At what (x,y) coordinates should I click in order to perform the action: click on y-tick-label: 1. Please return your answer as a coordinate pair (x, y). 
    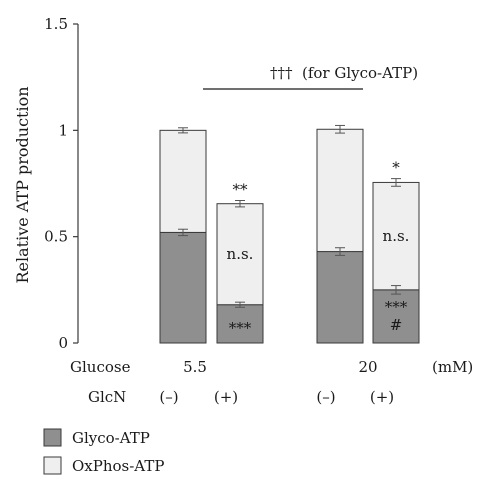
    Looking at the image, I should click on (63, 130).